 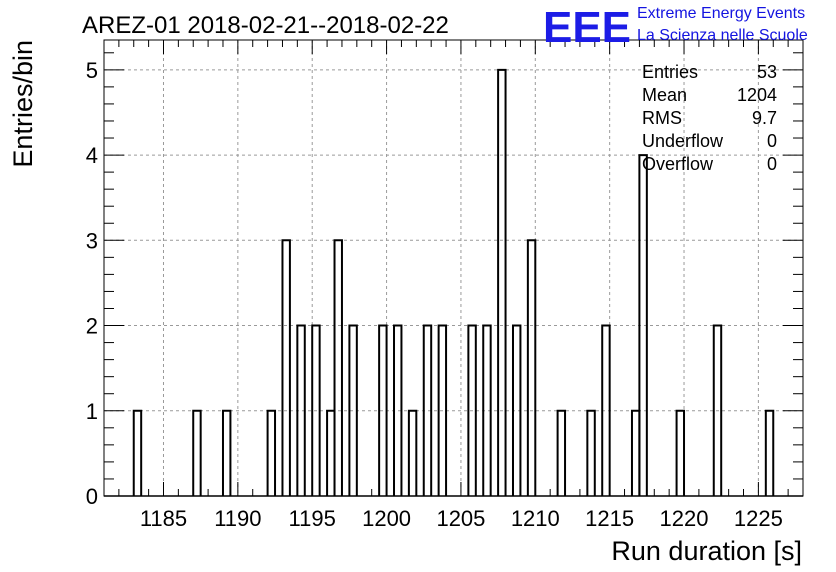 What do you see at coordinates (722, 35) in the screenshot?
I see `logo-line-2: La Scienza nelle Scuole` at bounding box center [722, 35].